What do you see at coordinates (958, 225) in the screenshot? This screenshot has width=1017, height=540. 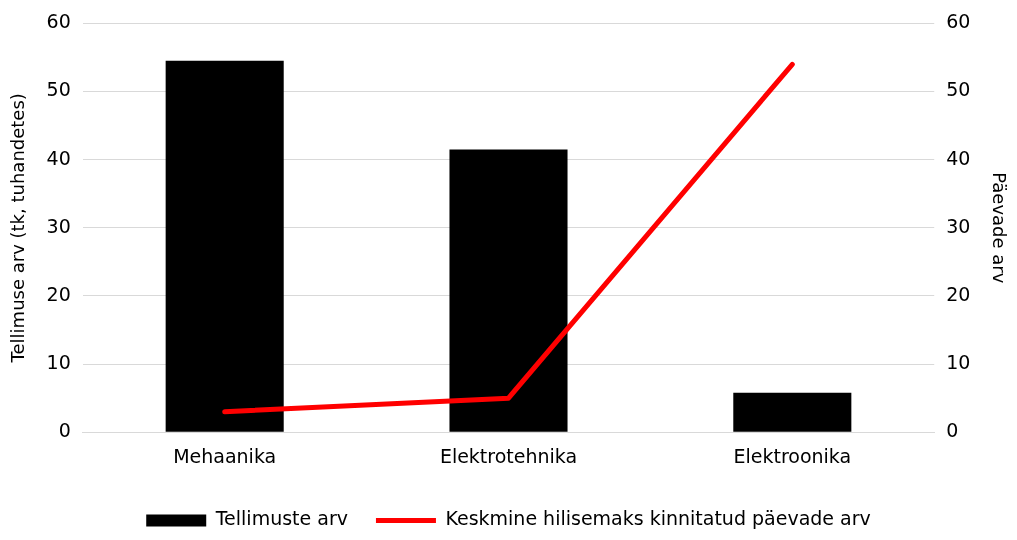 I see `y2-tick-label: 30` at bounding box center [958, 225].